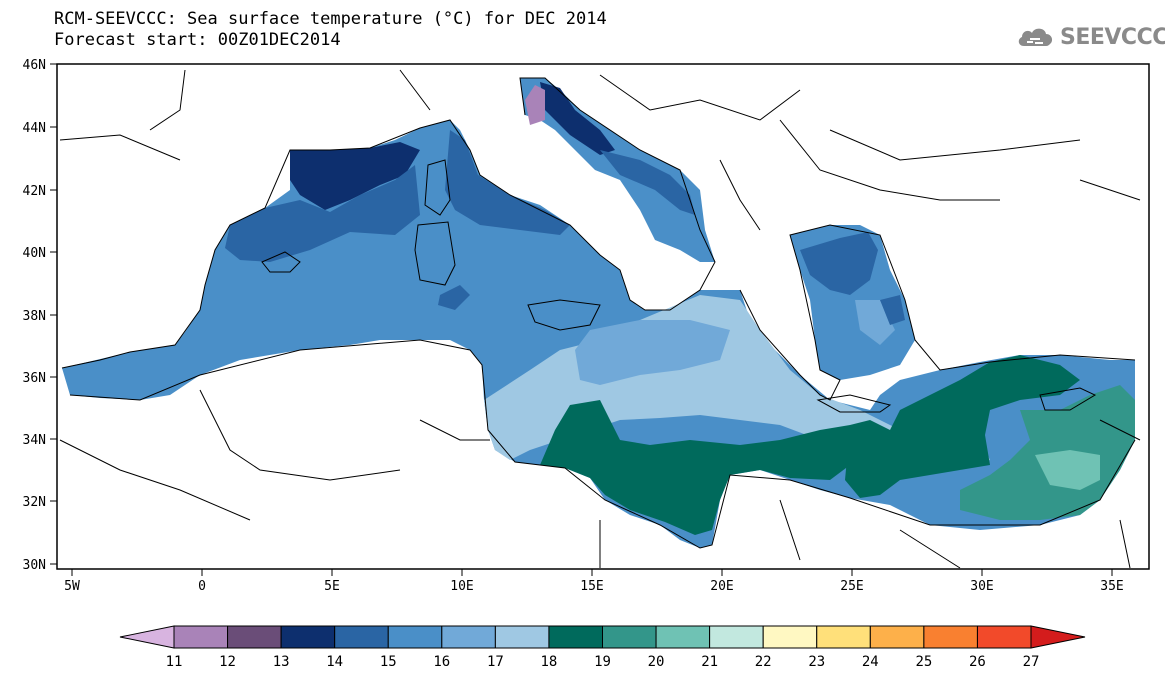 This screenshot has height=682, width=1165. I want to click on colorbar-label: 21, so click(709, 662).